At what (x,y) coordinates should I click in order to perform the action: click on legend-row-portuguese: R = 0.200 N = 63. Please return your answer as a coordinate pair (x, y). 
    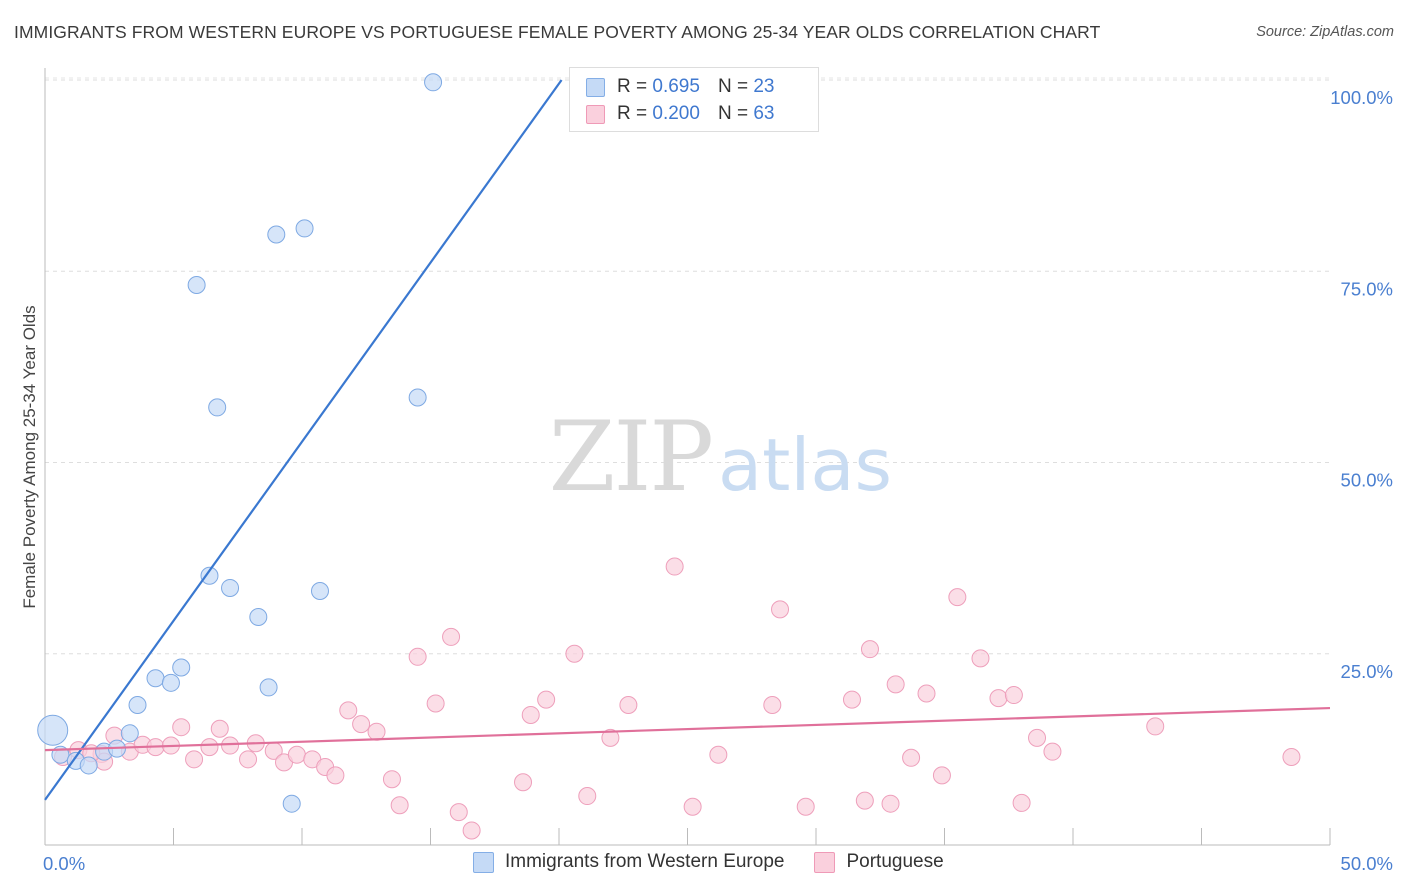
    Looking at the image, I should click on (680, 114).